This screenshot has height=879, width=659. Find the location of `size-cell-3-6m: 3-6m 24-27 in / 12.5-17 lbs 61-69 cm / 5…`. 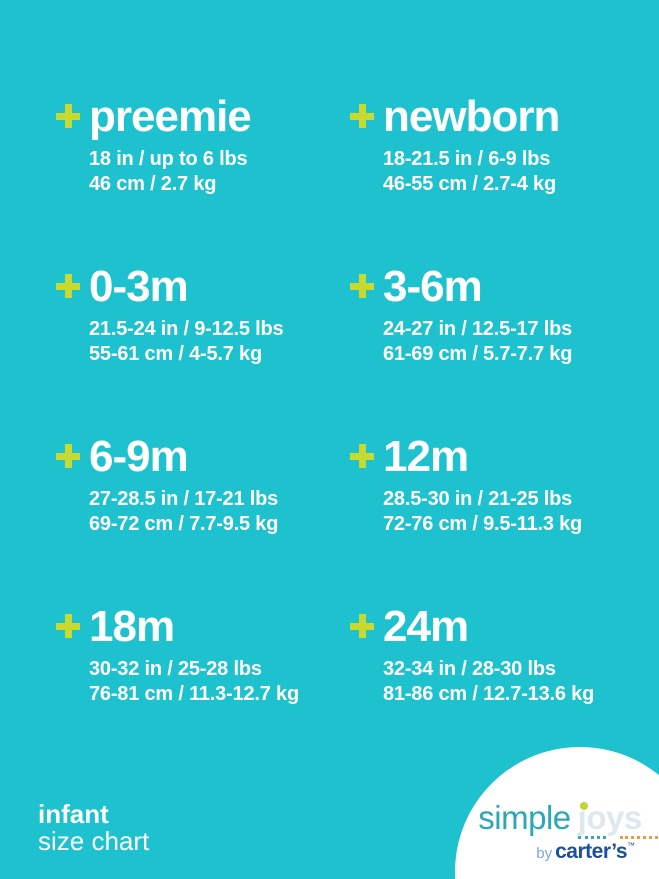

size-cell-3-6m: 3-6m 24-27 in / 12.5-17 lbs 61-69 cm / 5… is located at coordinates (461, 314).